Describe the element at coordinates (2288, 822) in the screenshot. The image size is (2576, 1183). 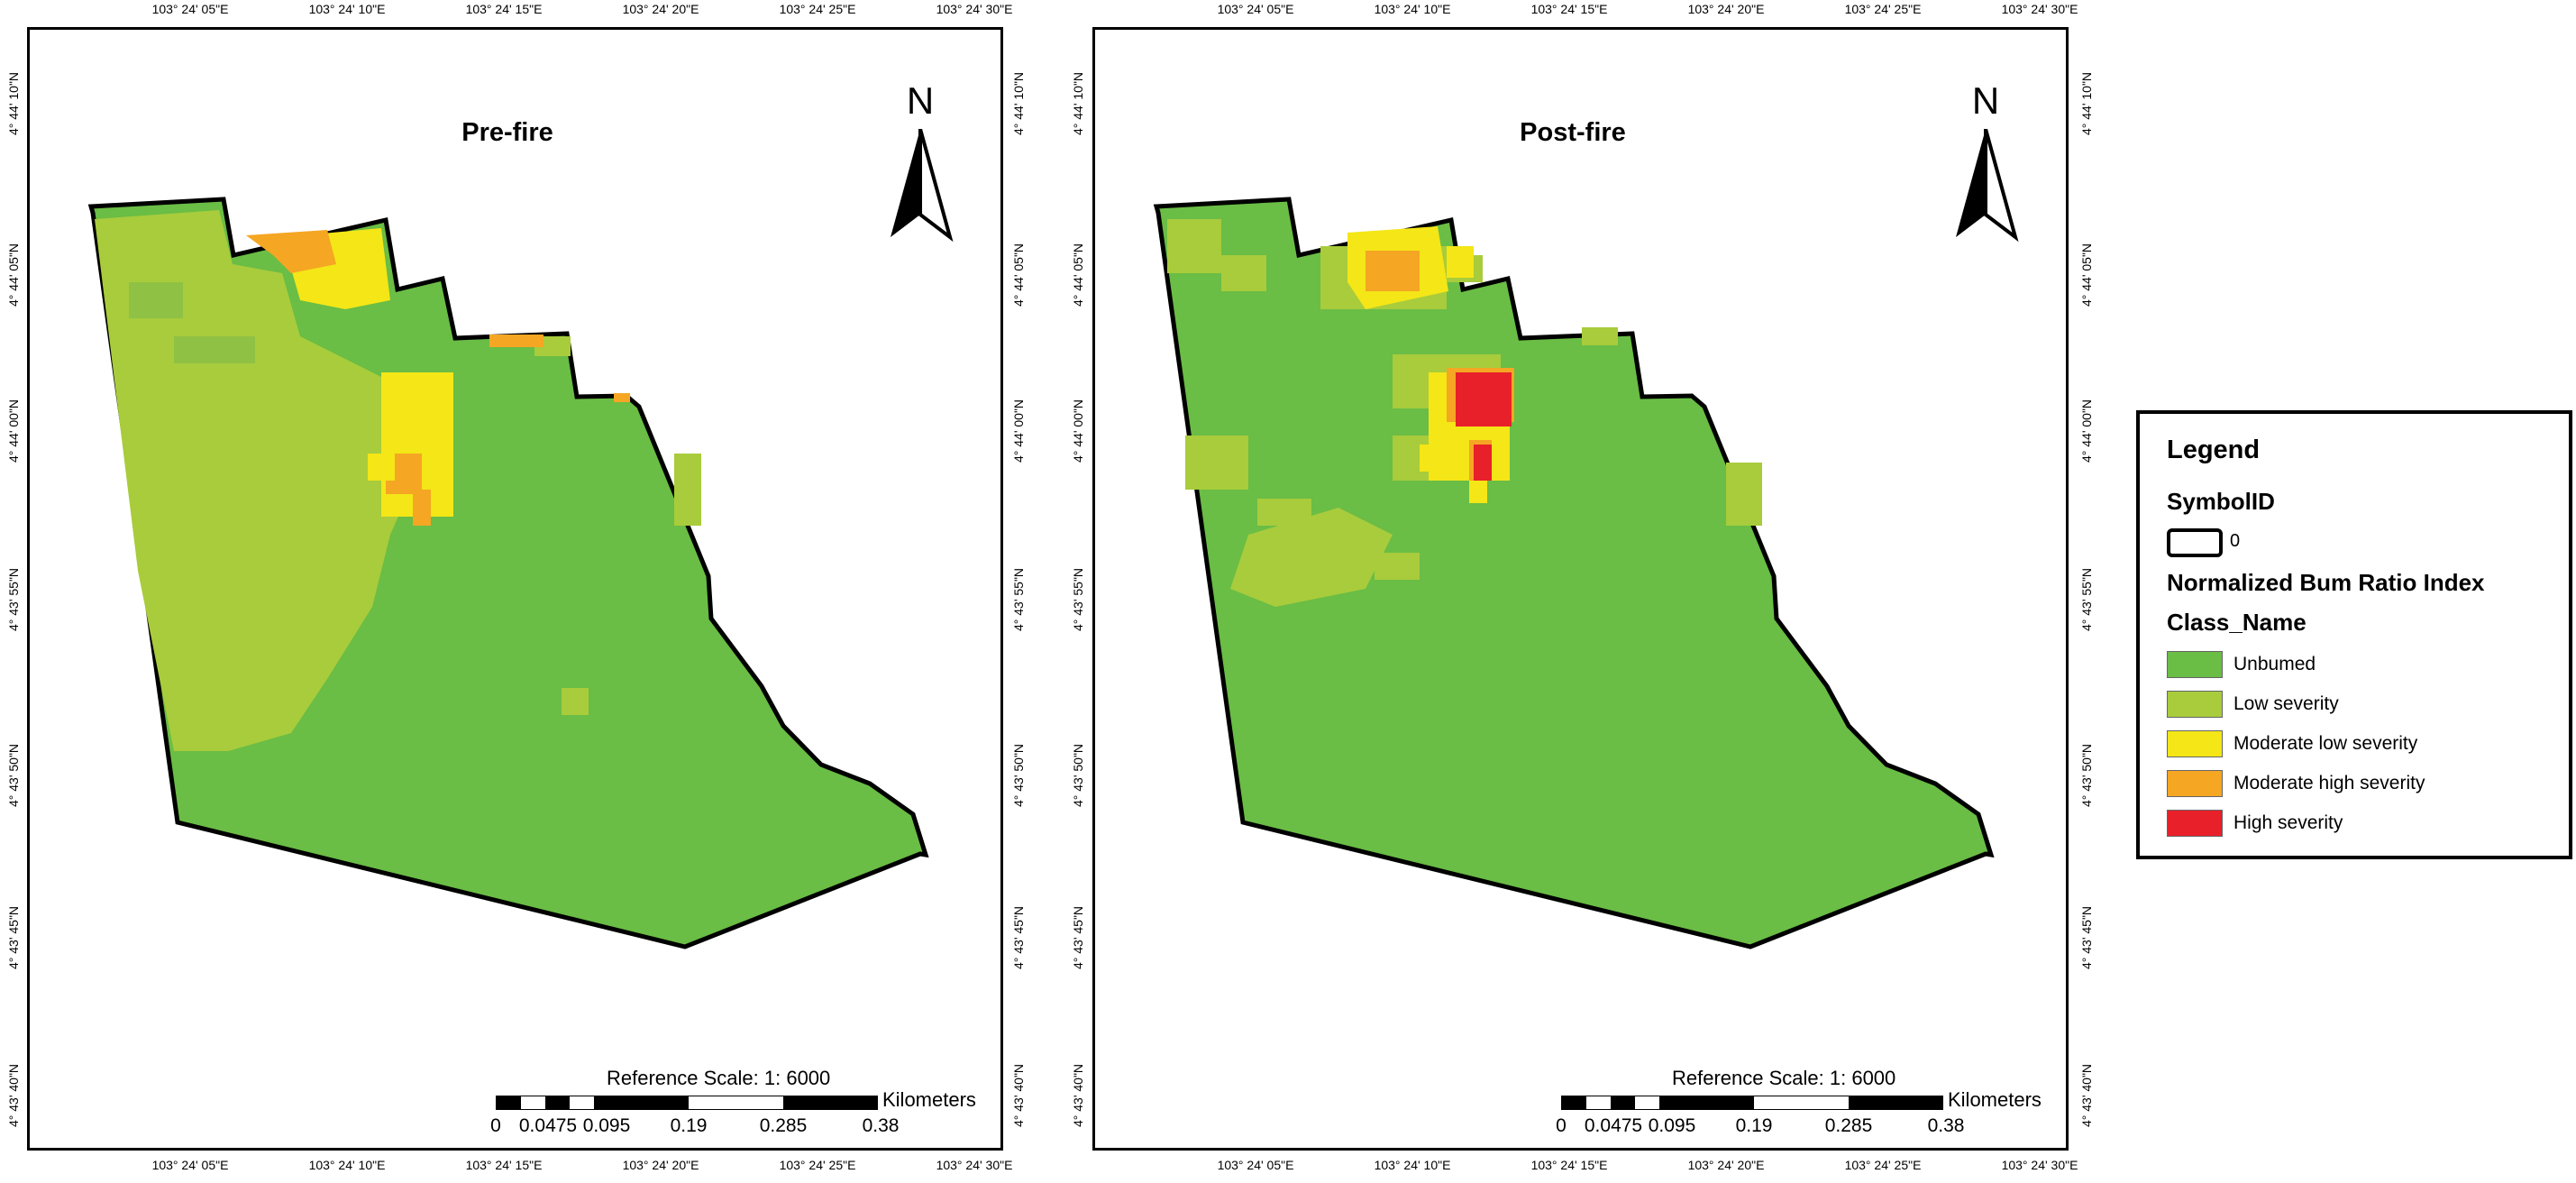
I see `legend-label: High severity` at that location.